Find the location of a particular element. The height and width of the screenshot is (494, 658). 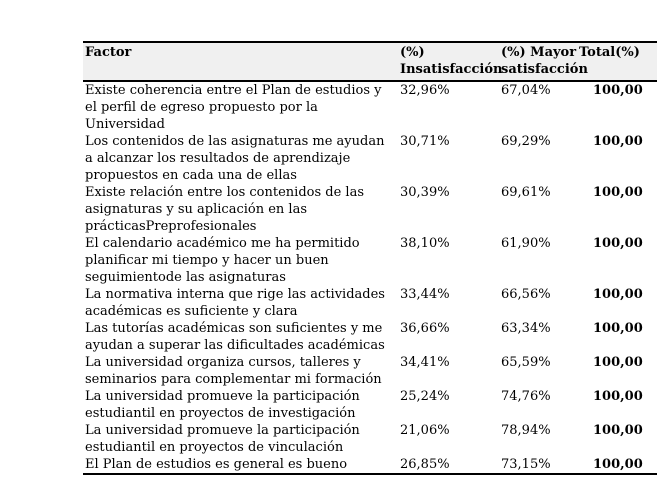

insatisfaccion-cell: 34,41% is located at coordinates (425, 362).